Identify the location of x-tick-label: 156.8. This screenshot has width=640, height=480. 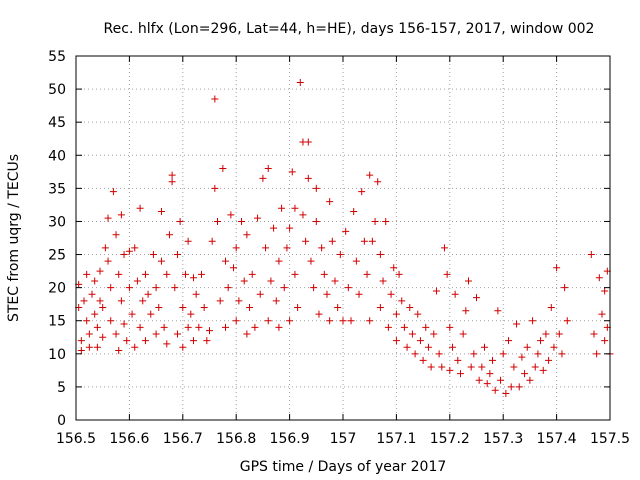
(236, 439).